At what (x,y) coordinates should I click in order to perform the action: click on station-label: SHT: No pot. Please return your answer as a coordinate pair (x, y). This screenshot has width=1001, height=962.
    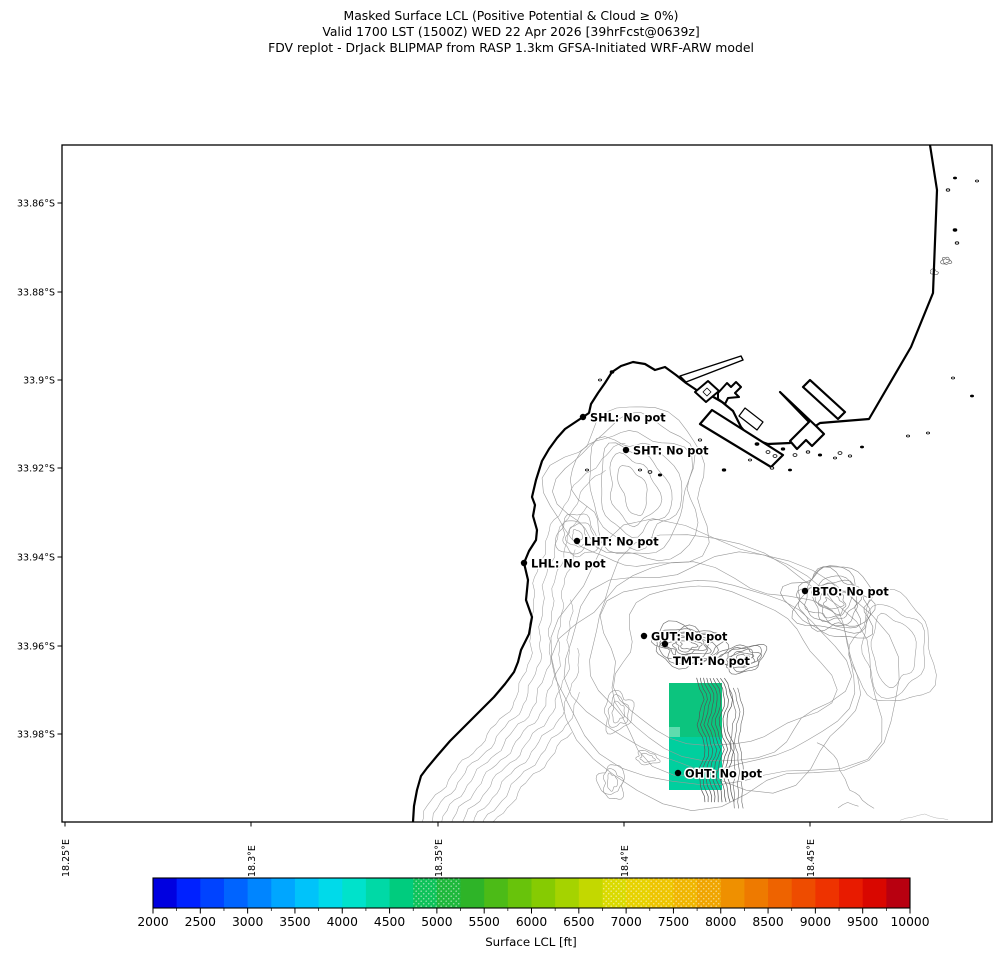
    Looking at the image, I should click on (671, 451).